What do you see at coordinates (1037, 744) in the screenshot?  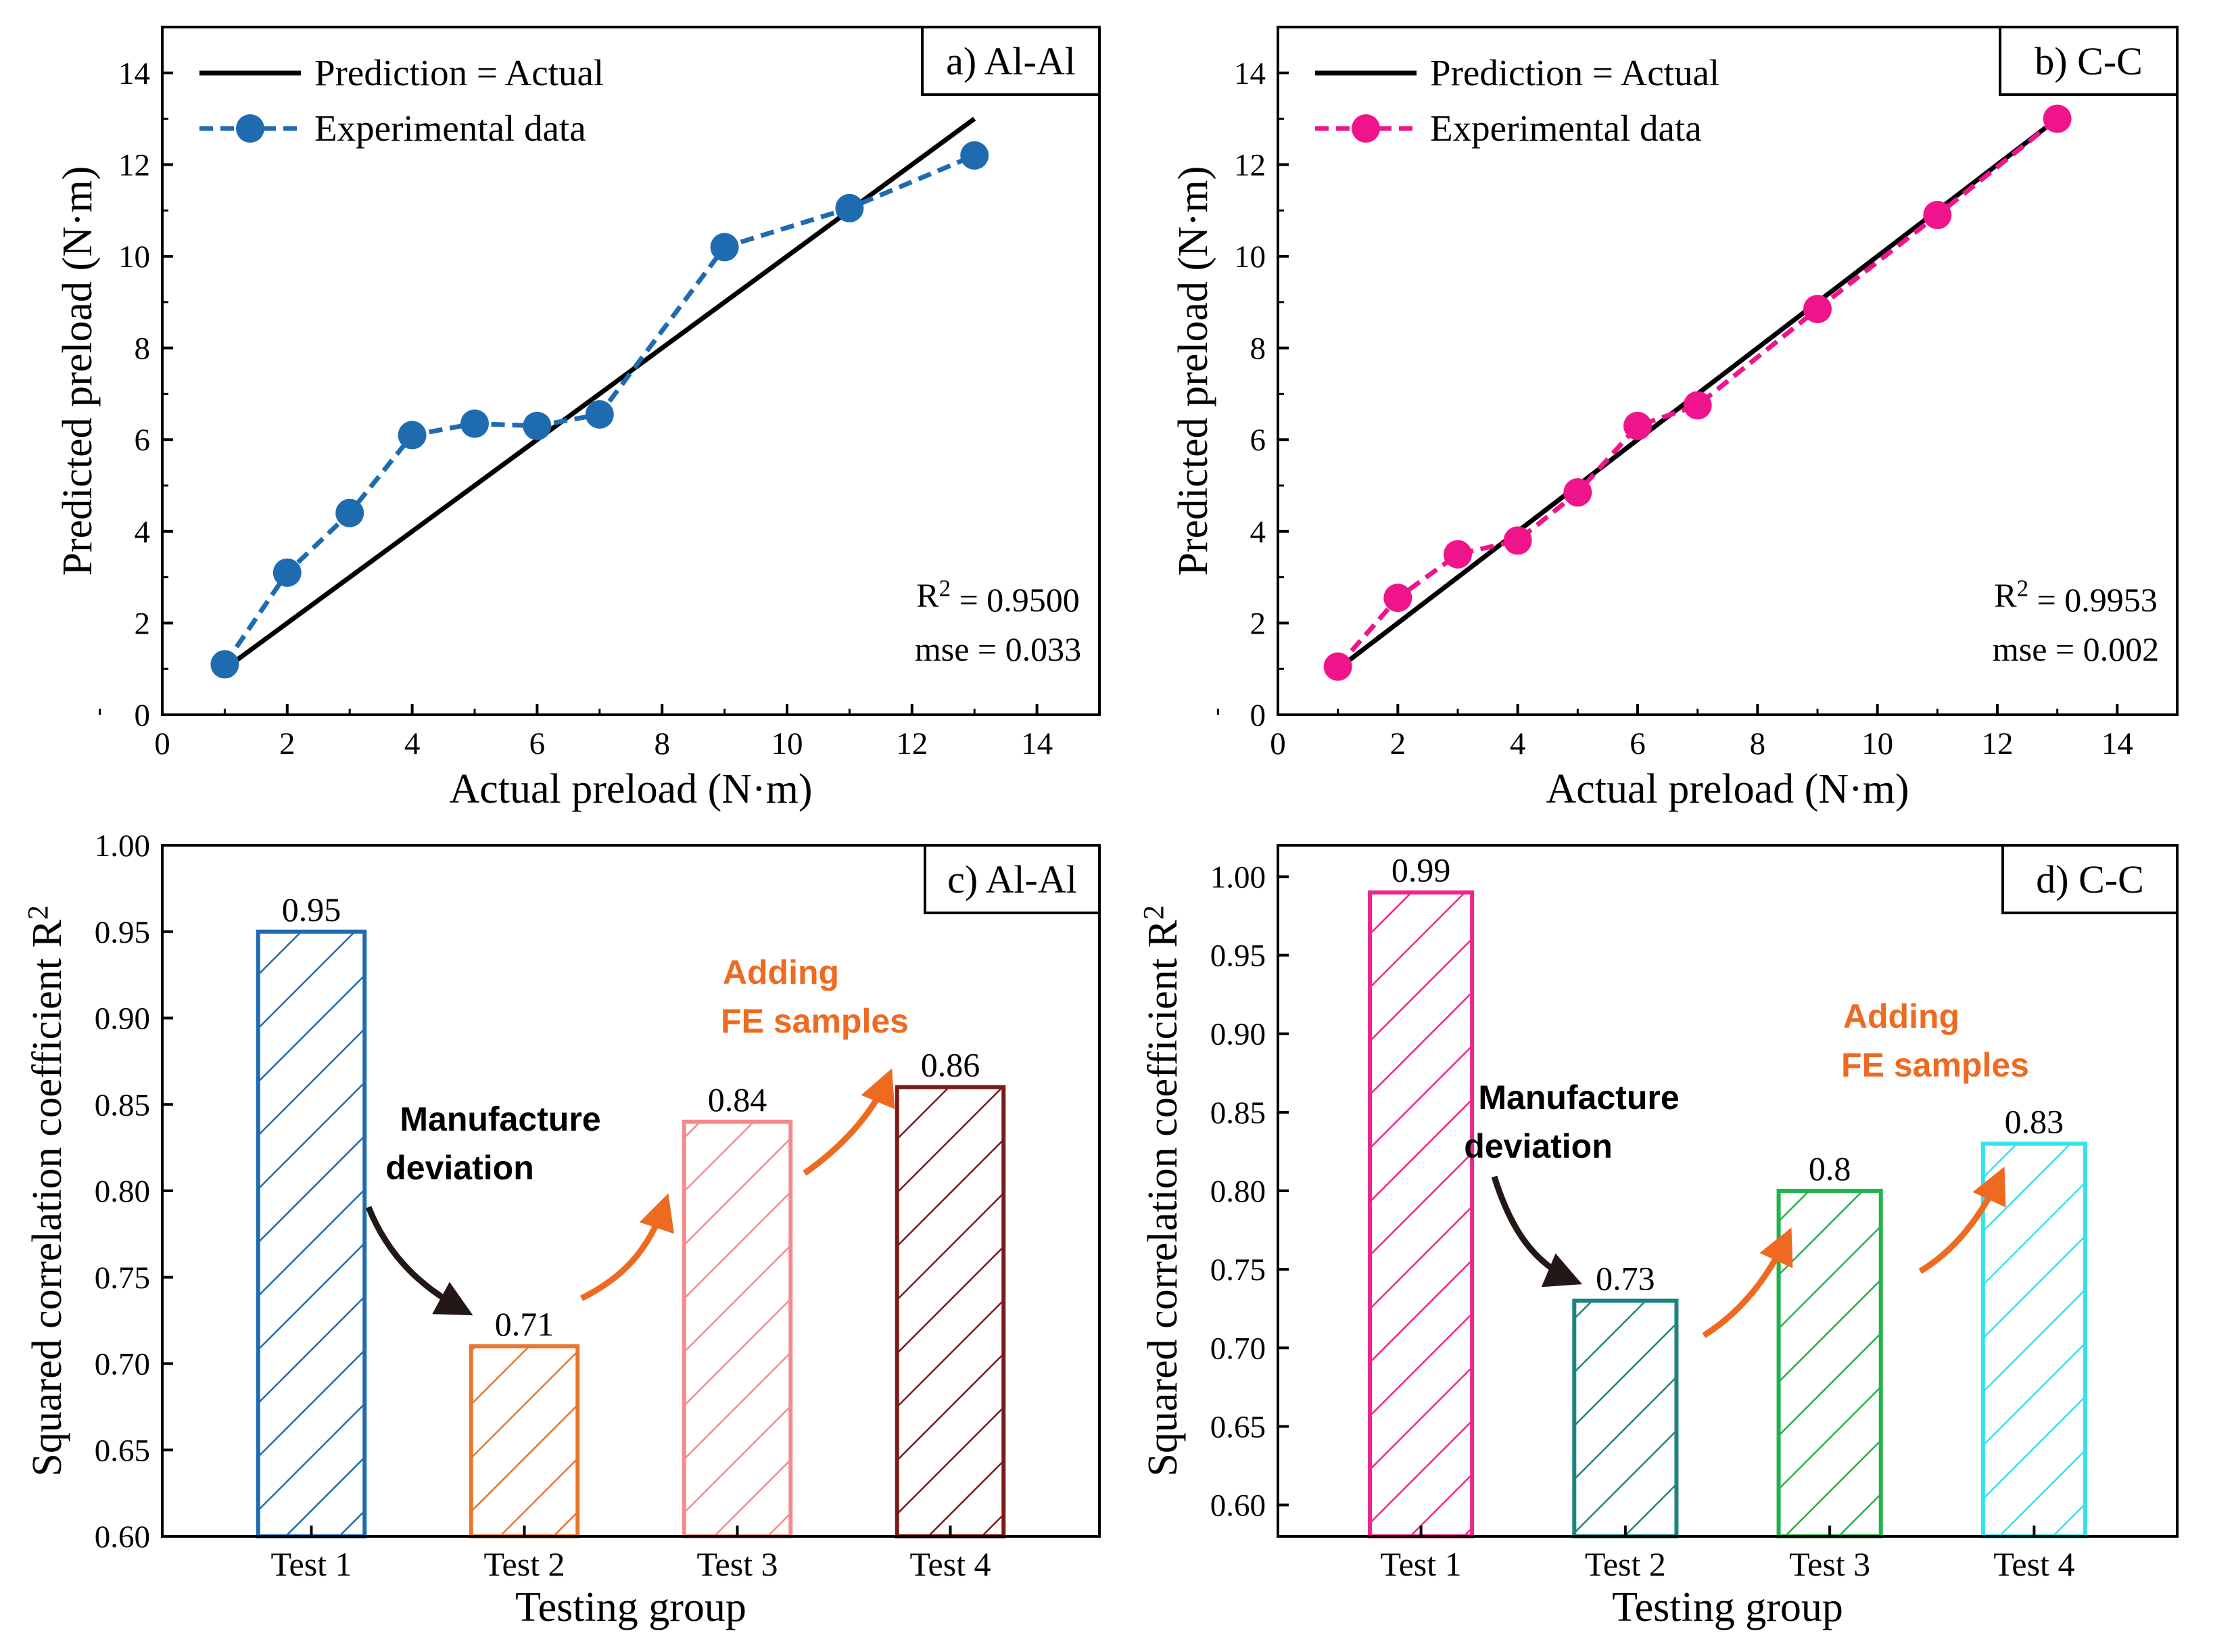 I see `x-tick-label: 14` at bounding box center [1037, 744].